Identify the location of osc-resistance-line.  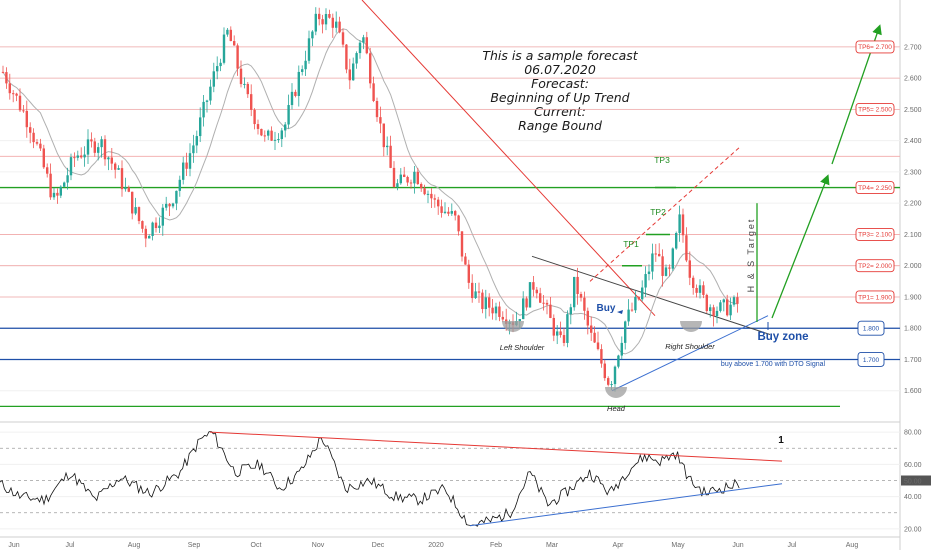
(496, 446).